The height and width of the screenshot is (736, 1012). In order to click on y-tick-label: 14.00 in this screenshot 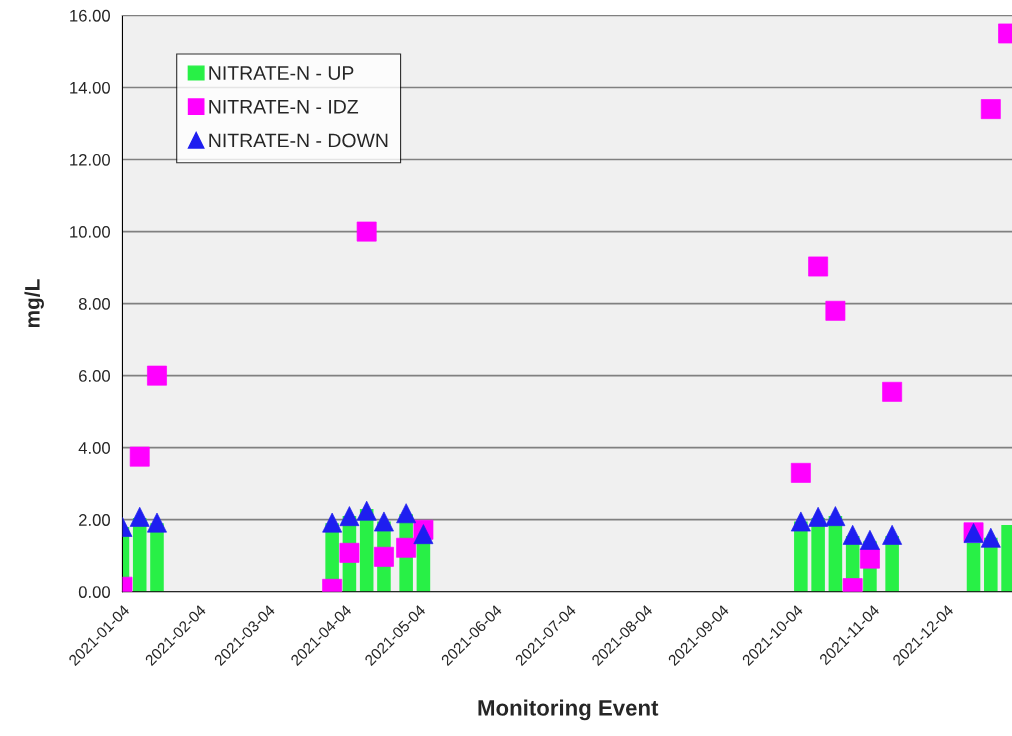, I will do `click(90, 87)`.